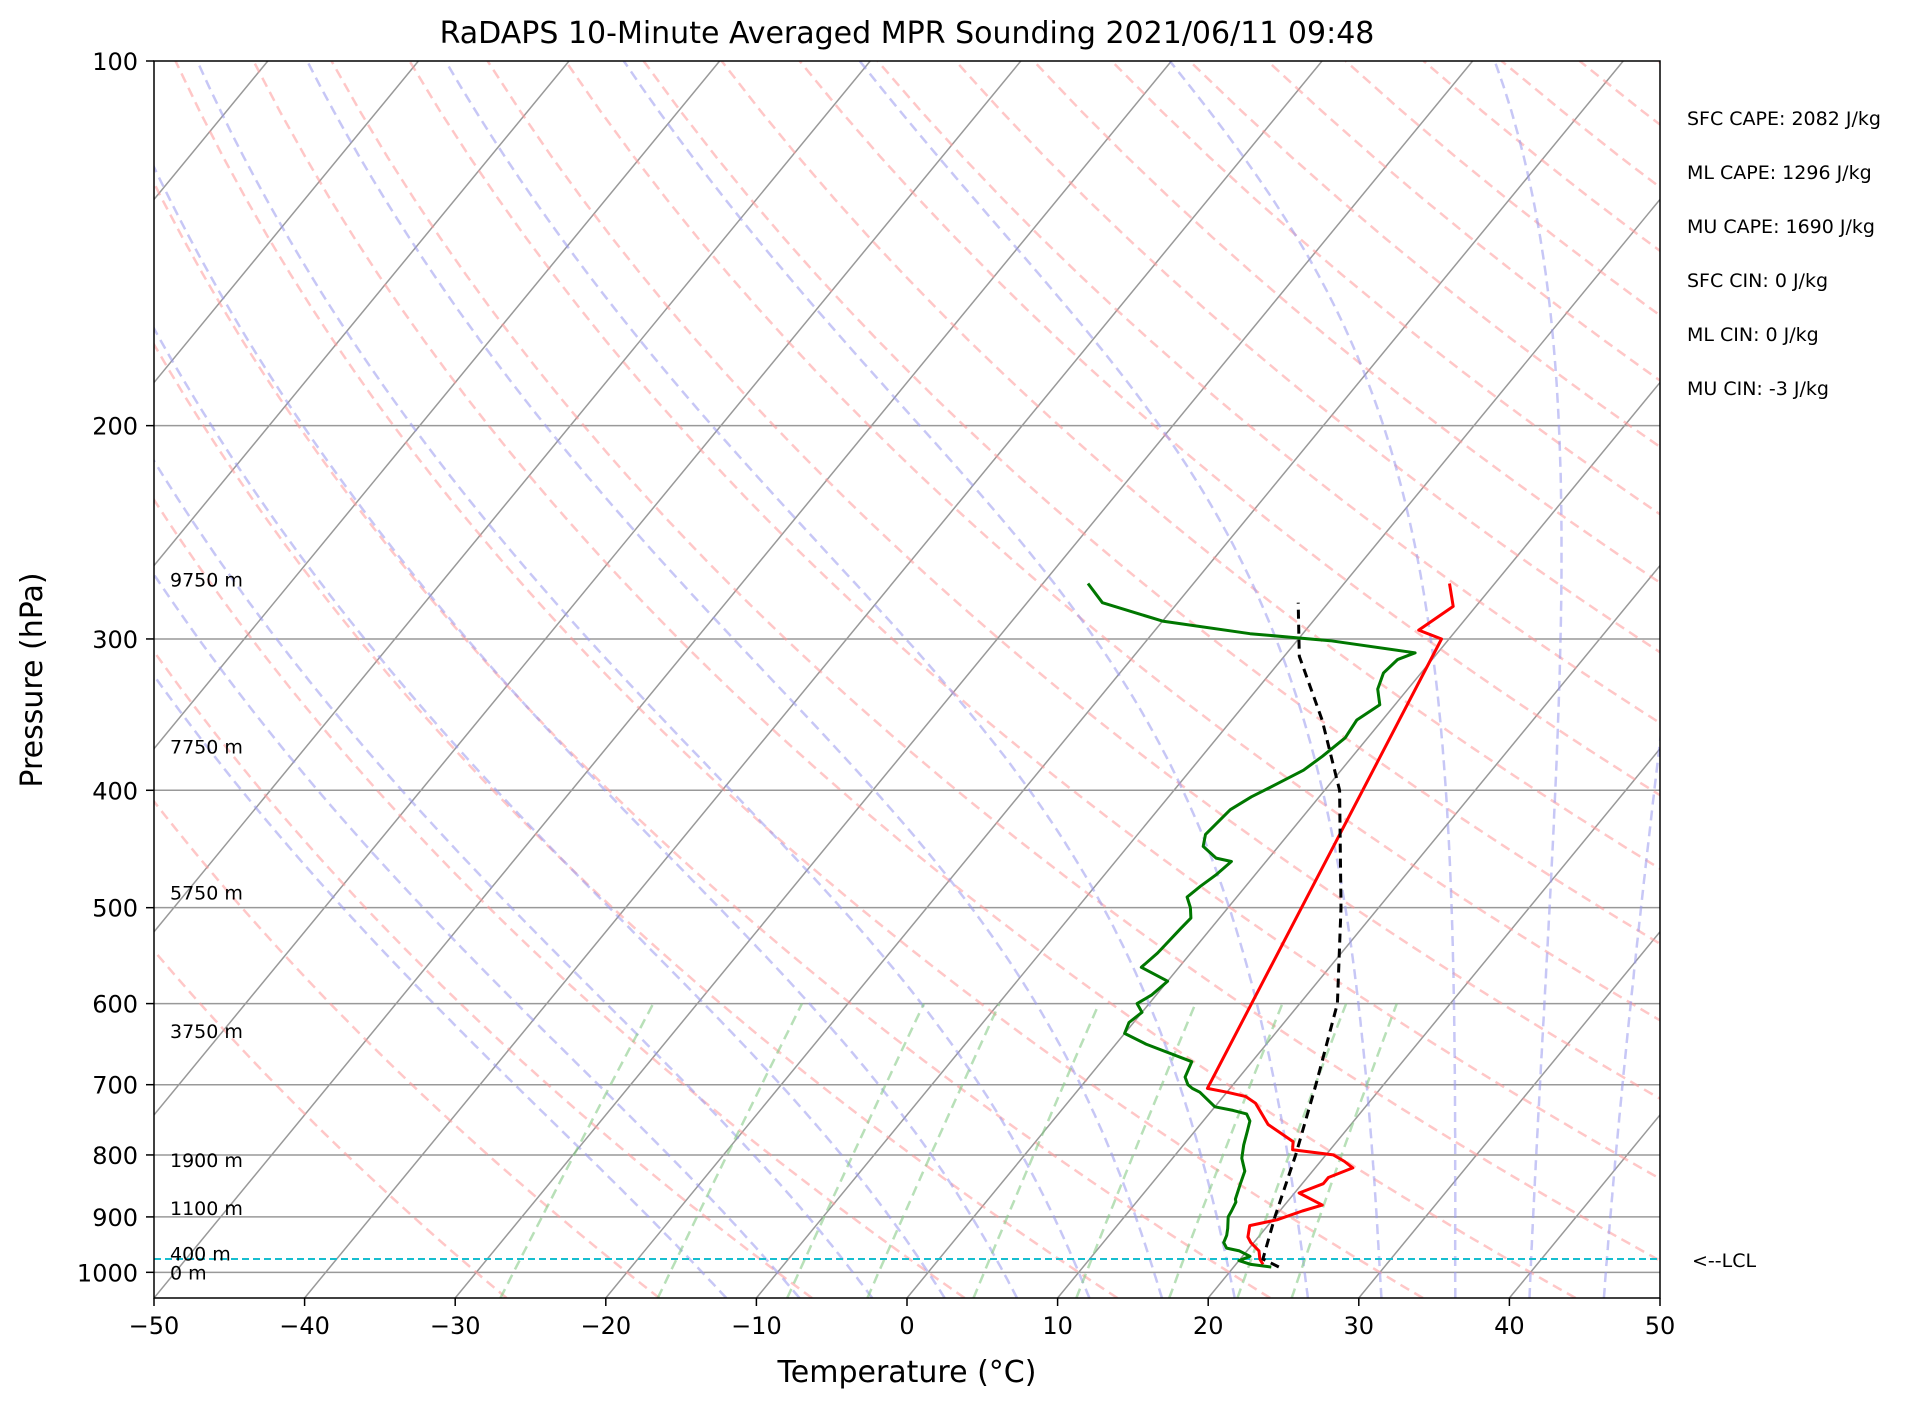 The image size is (1925, 1406). I want to click on x-tick-label: −20, so click(605, 1326).